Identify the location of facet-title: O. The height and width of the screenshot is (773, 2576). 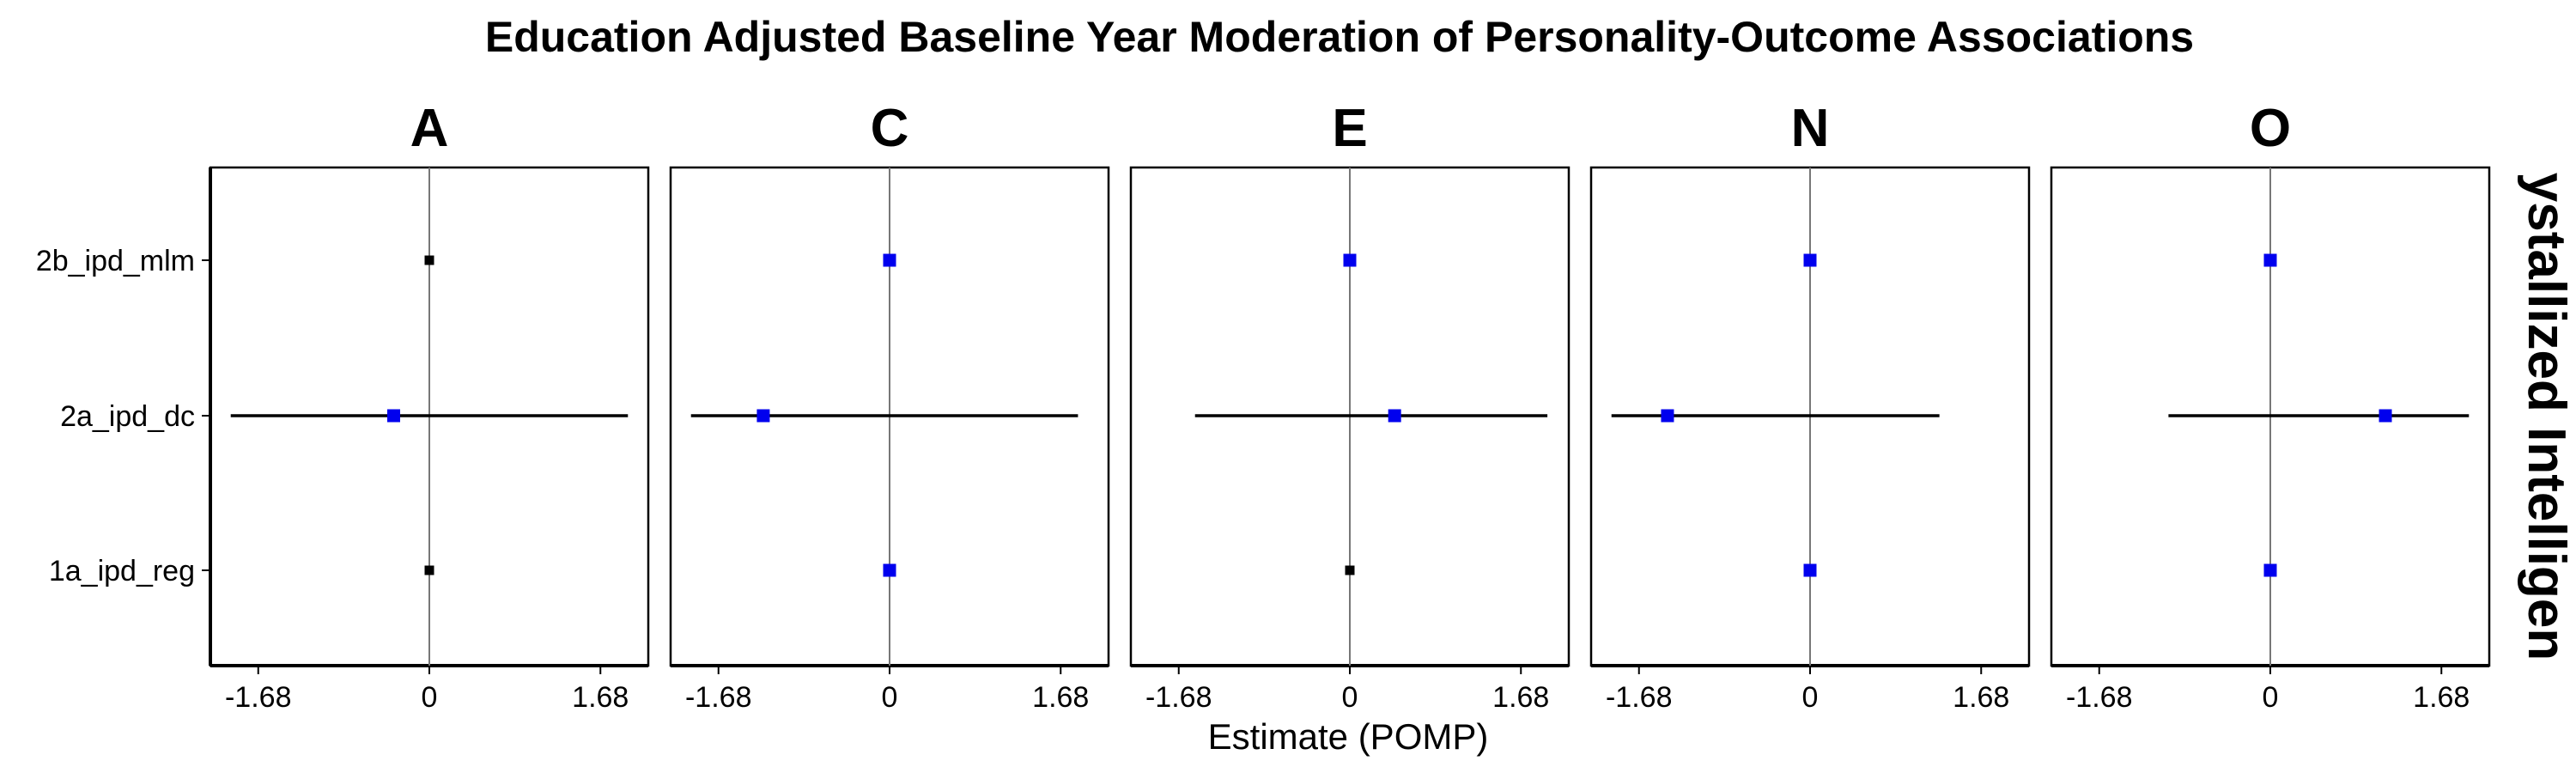
(2270, 128).